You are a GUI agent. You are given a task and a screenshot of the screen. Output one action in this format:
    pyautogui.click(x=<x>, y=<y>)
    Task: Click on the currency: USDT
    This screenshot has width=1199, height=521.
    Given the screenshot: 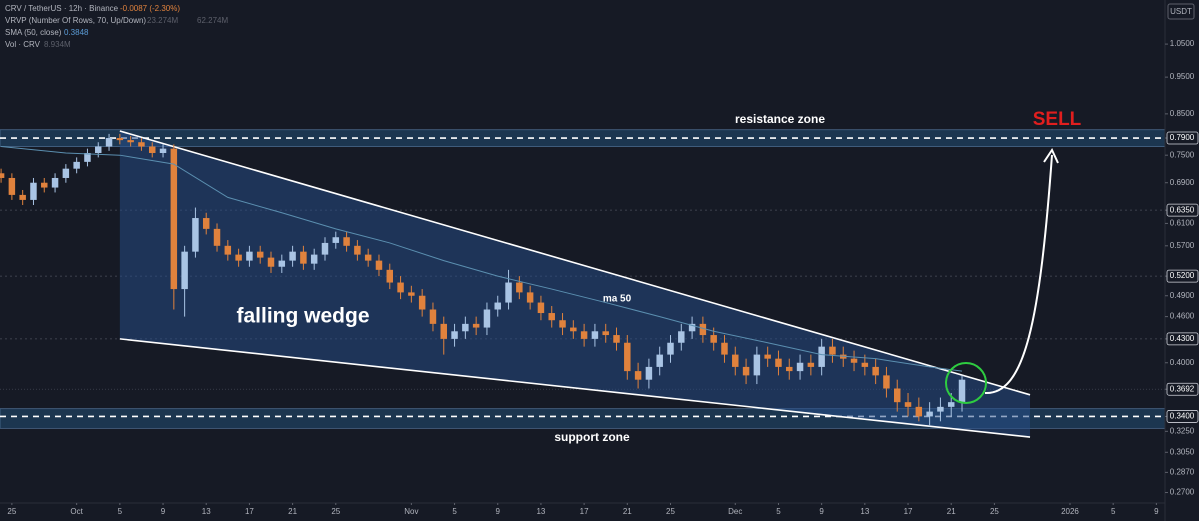 What is the action you would take?
    pyautogui.click(x=1181, y=11)
    